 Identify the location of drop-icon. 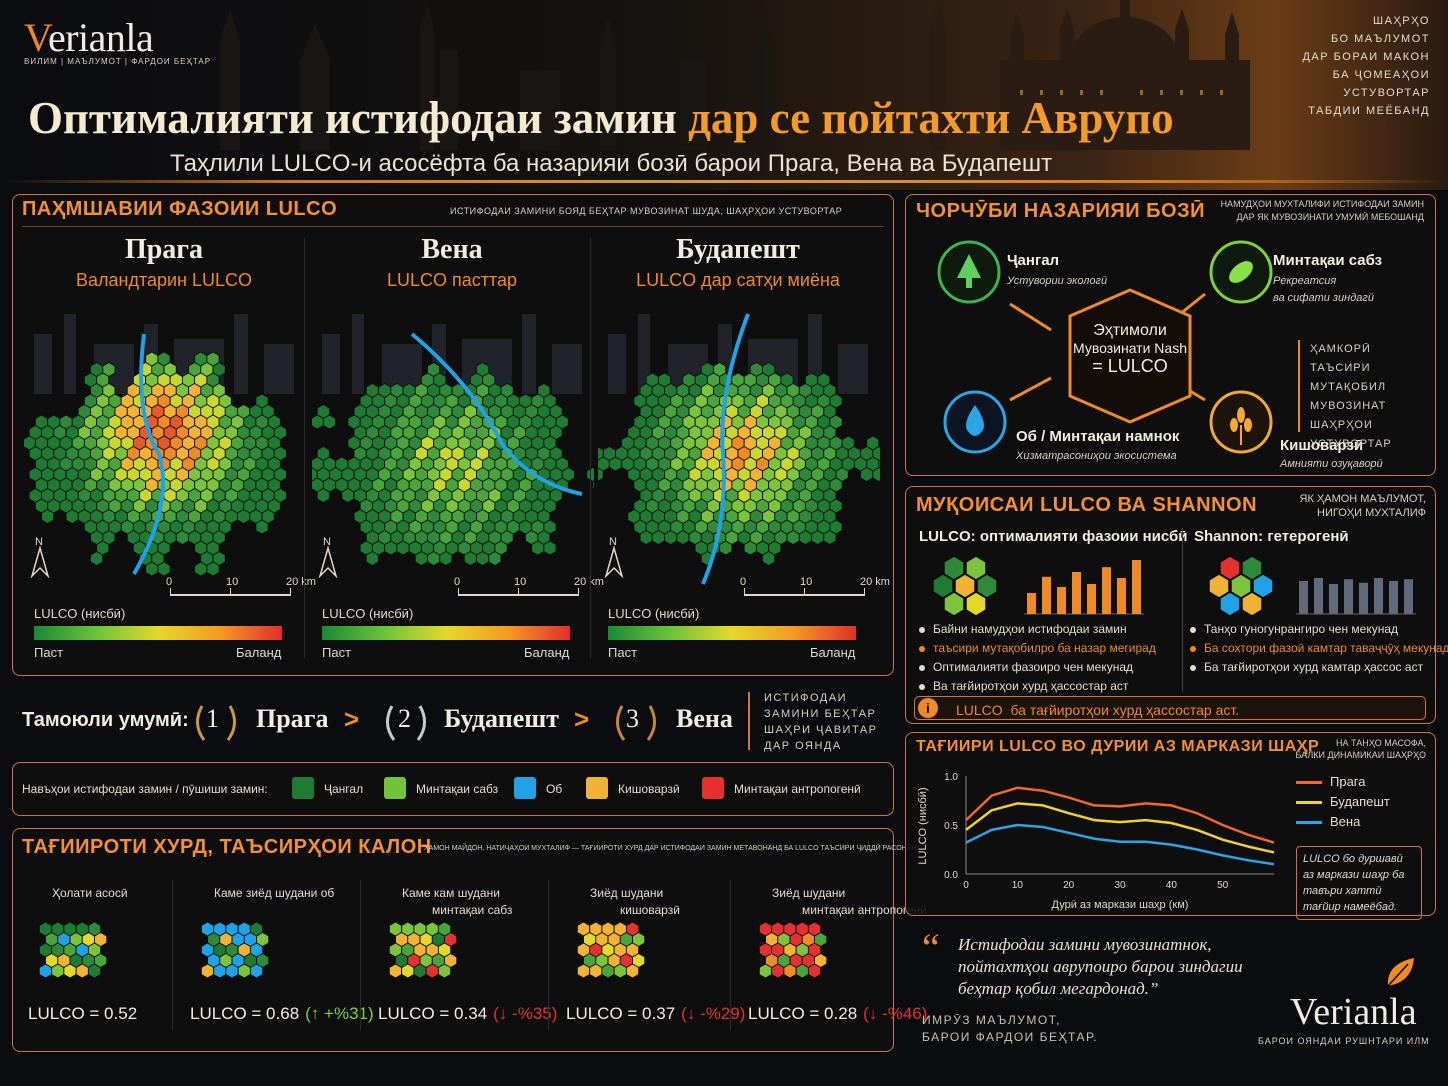
(975, 420).